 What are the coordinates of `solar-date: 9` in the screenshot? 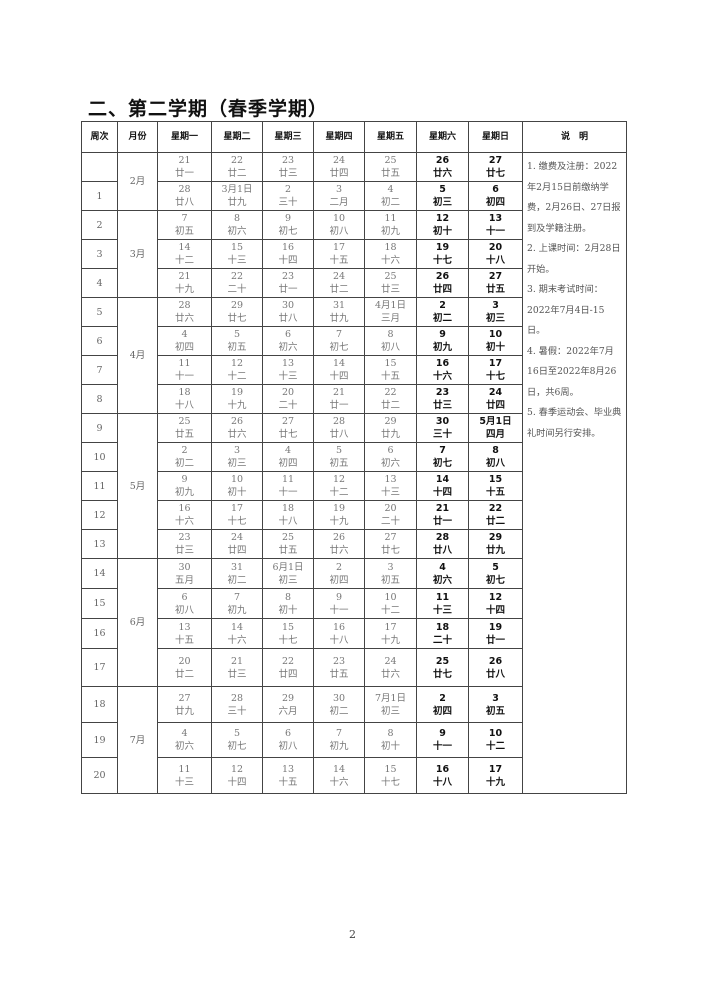 It's located at (442, 334).